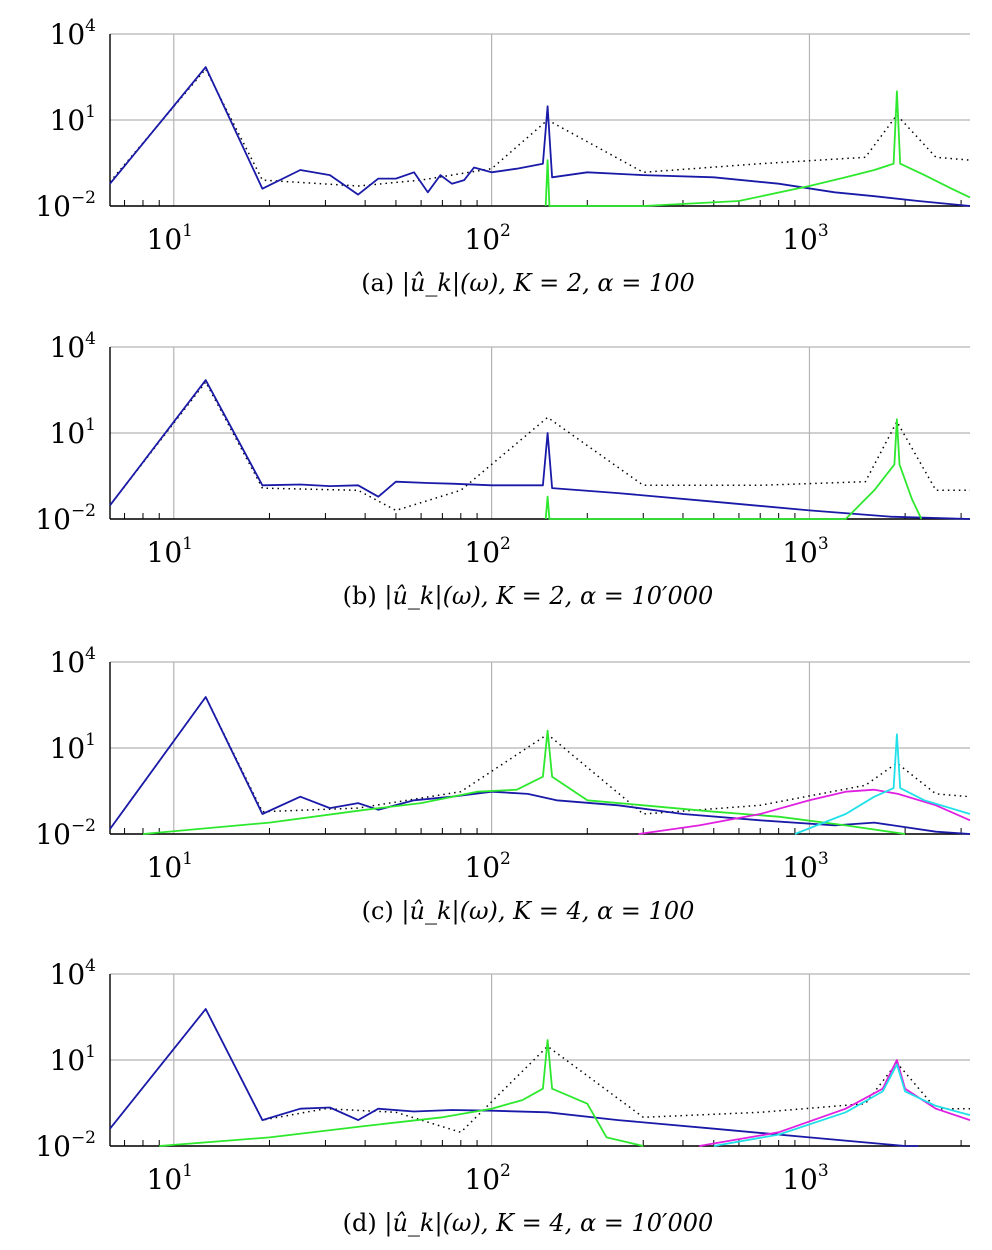 The height and width of the screenshot is (1250, 992). What do you see at coordinates (528, 596) in the screenshot?
I see `panel-caption: (b) |û_k|(ω), K = 2, α = 10′000` at bounding box center [528, 596].